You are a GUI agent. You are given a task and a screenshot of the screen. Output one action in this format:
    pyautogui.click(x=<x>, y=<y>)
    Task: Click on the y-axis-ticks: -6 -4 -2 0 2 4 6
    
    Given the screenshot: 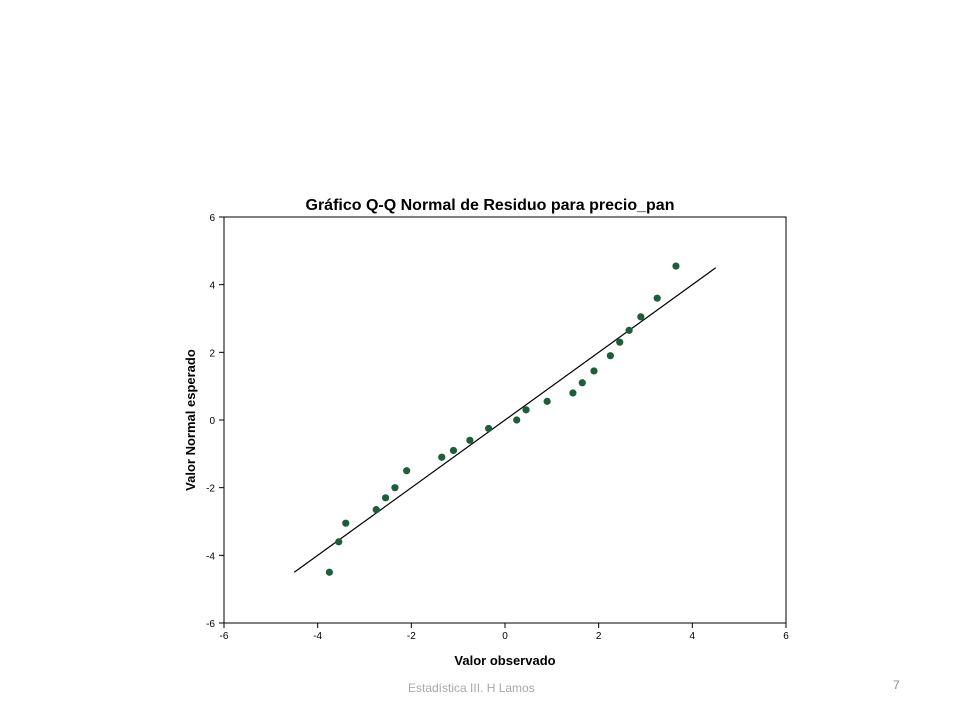 What is the action you would take?
    pyautogui.click(x=215, y=421)
    